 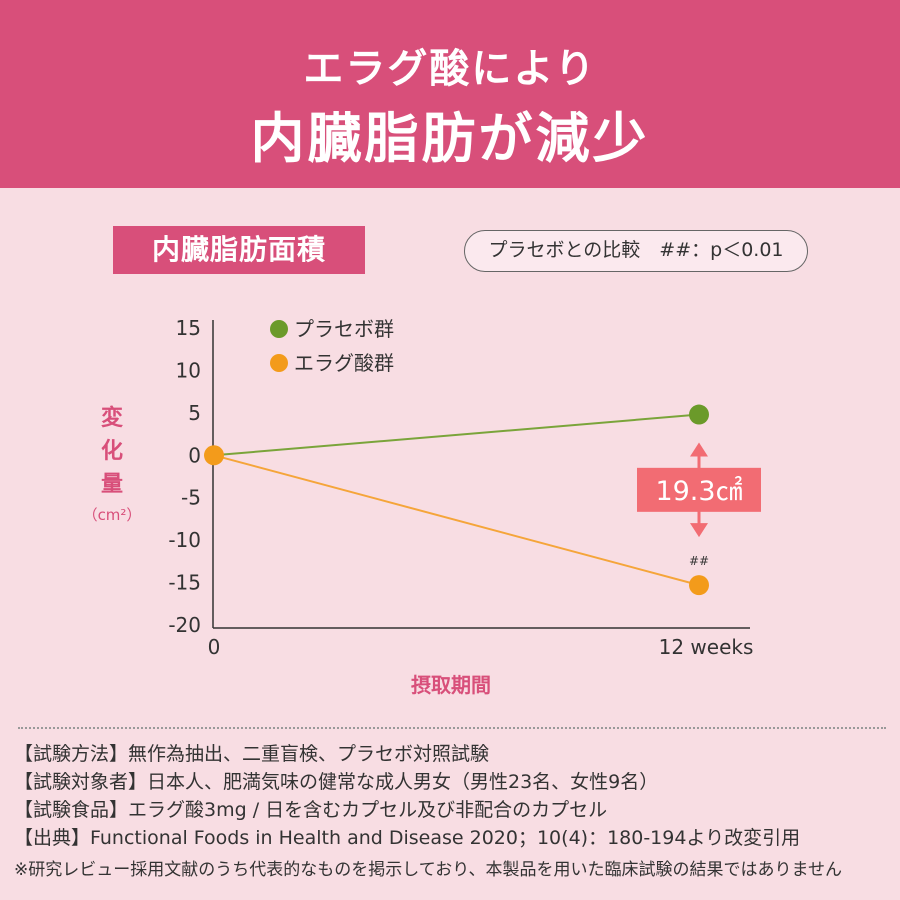 What do you see at coordinates (194, 413) in the screenshot?
I see `y-tick-label: 5` at bounding box center [194, 413].